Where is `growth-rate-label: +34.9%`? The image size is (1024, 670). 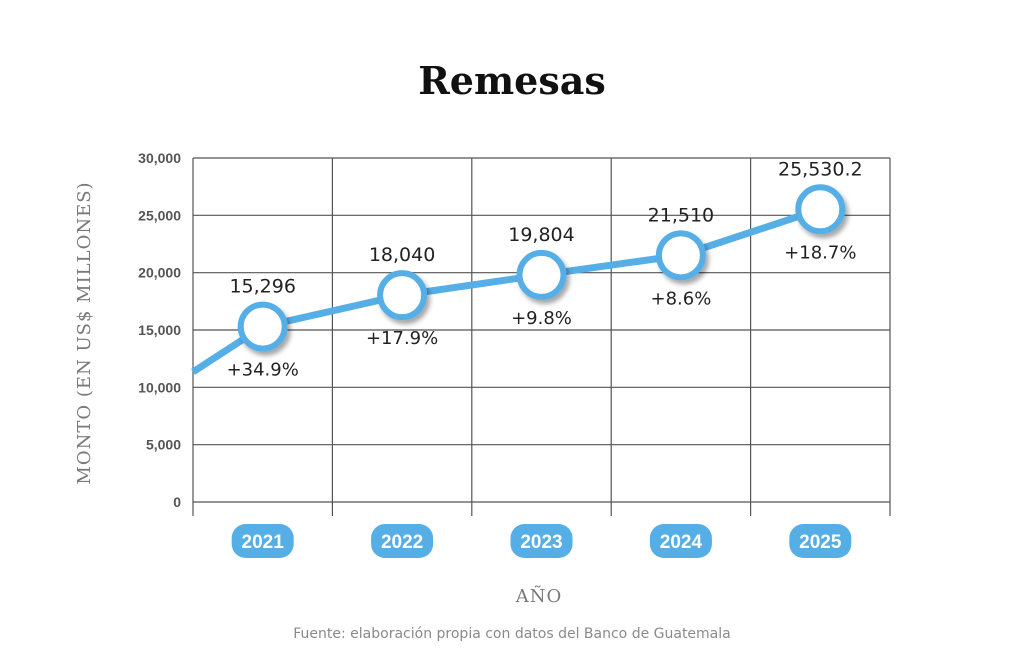 growth-rate-label: +34.9% is located at coordinates (263, 370).